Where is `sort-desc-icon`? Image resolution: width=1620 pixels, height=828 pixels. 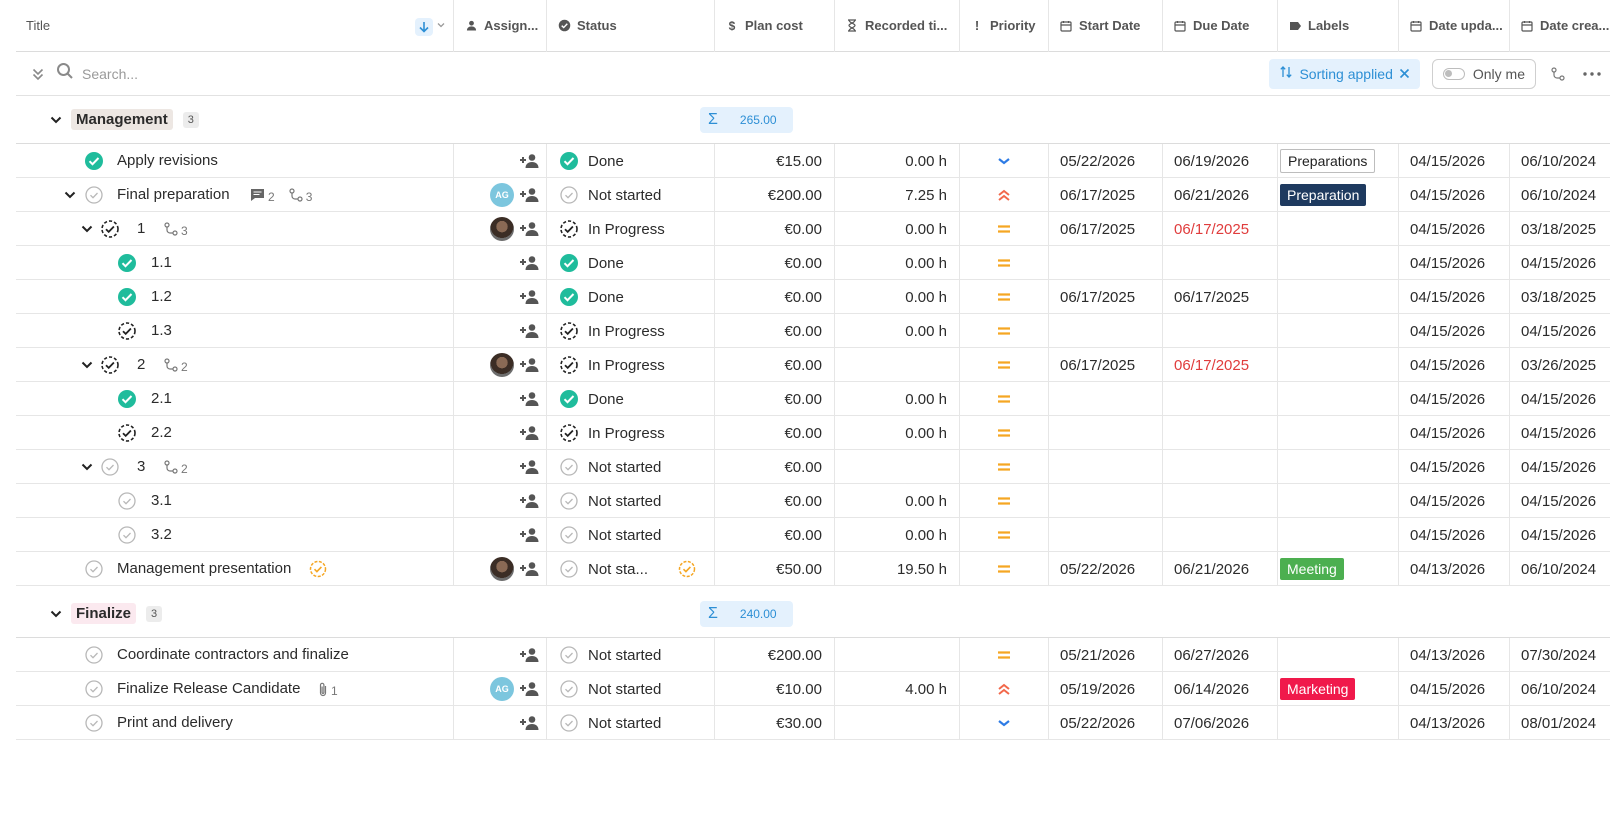
sort-desc-icon is located at coordinates (424, 26).